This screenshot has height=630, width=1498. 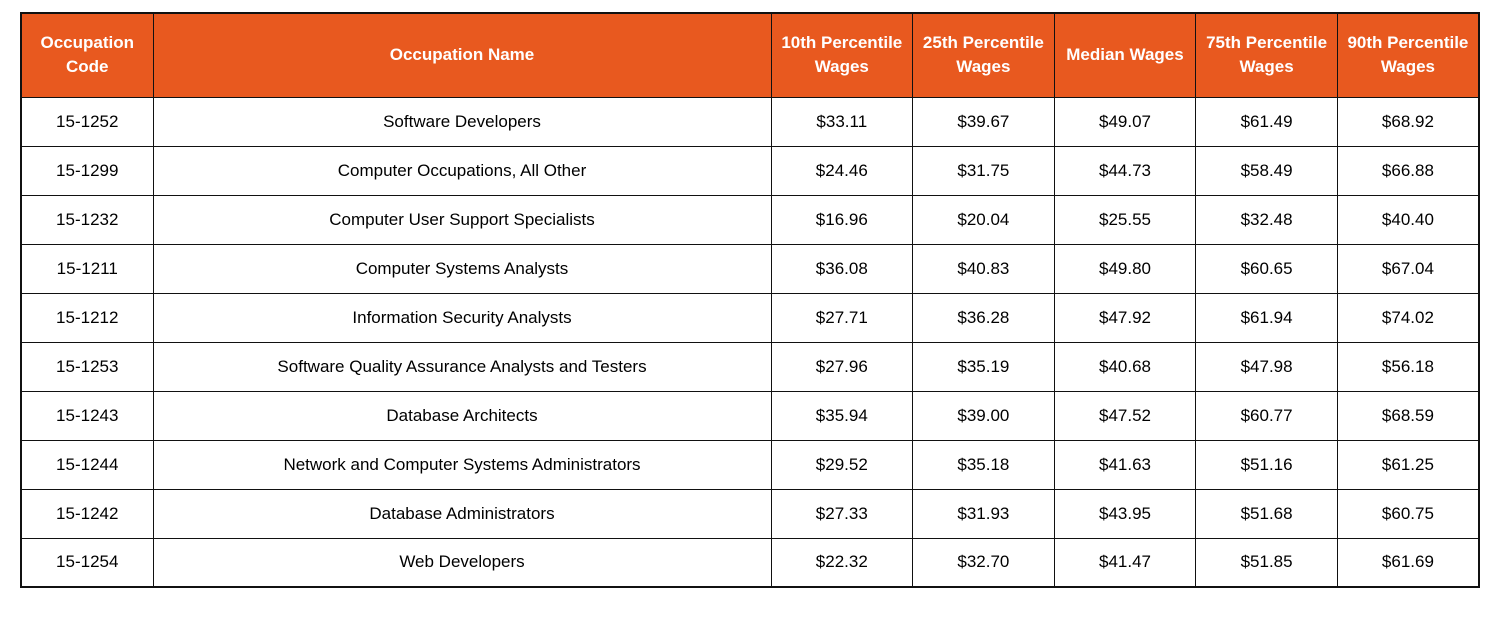 I want to click on occupation-name-cell: Database Administrators, so click(x=462, y=513).